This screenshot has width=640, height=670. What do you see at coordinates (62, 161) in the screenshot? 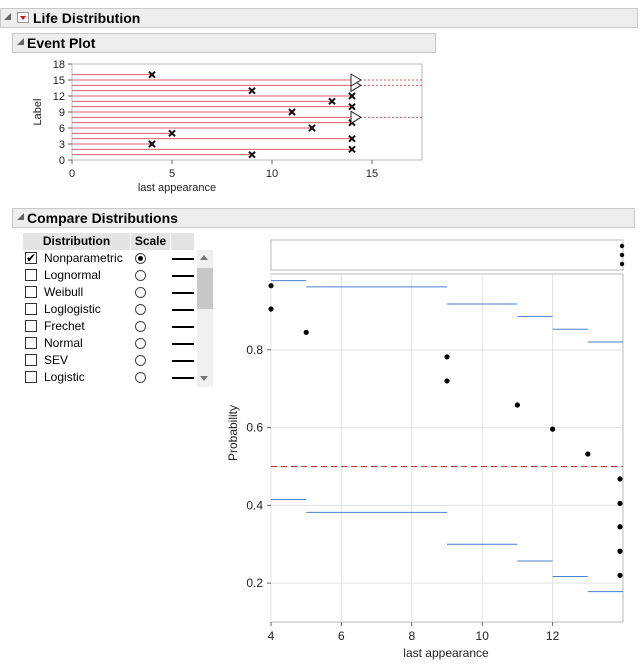
I see `y-tick-label: 0` at bounding box center [62, 161].